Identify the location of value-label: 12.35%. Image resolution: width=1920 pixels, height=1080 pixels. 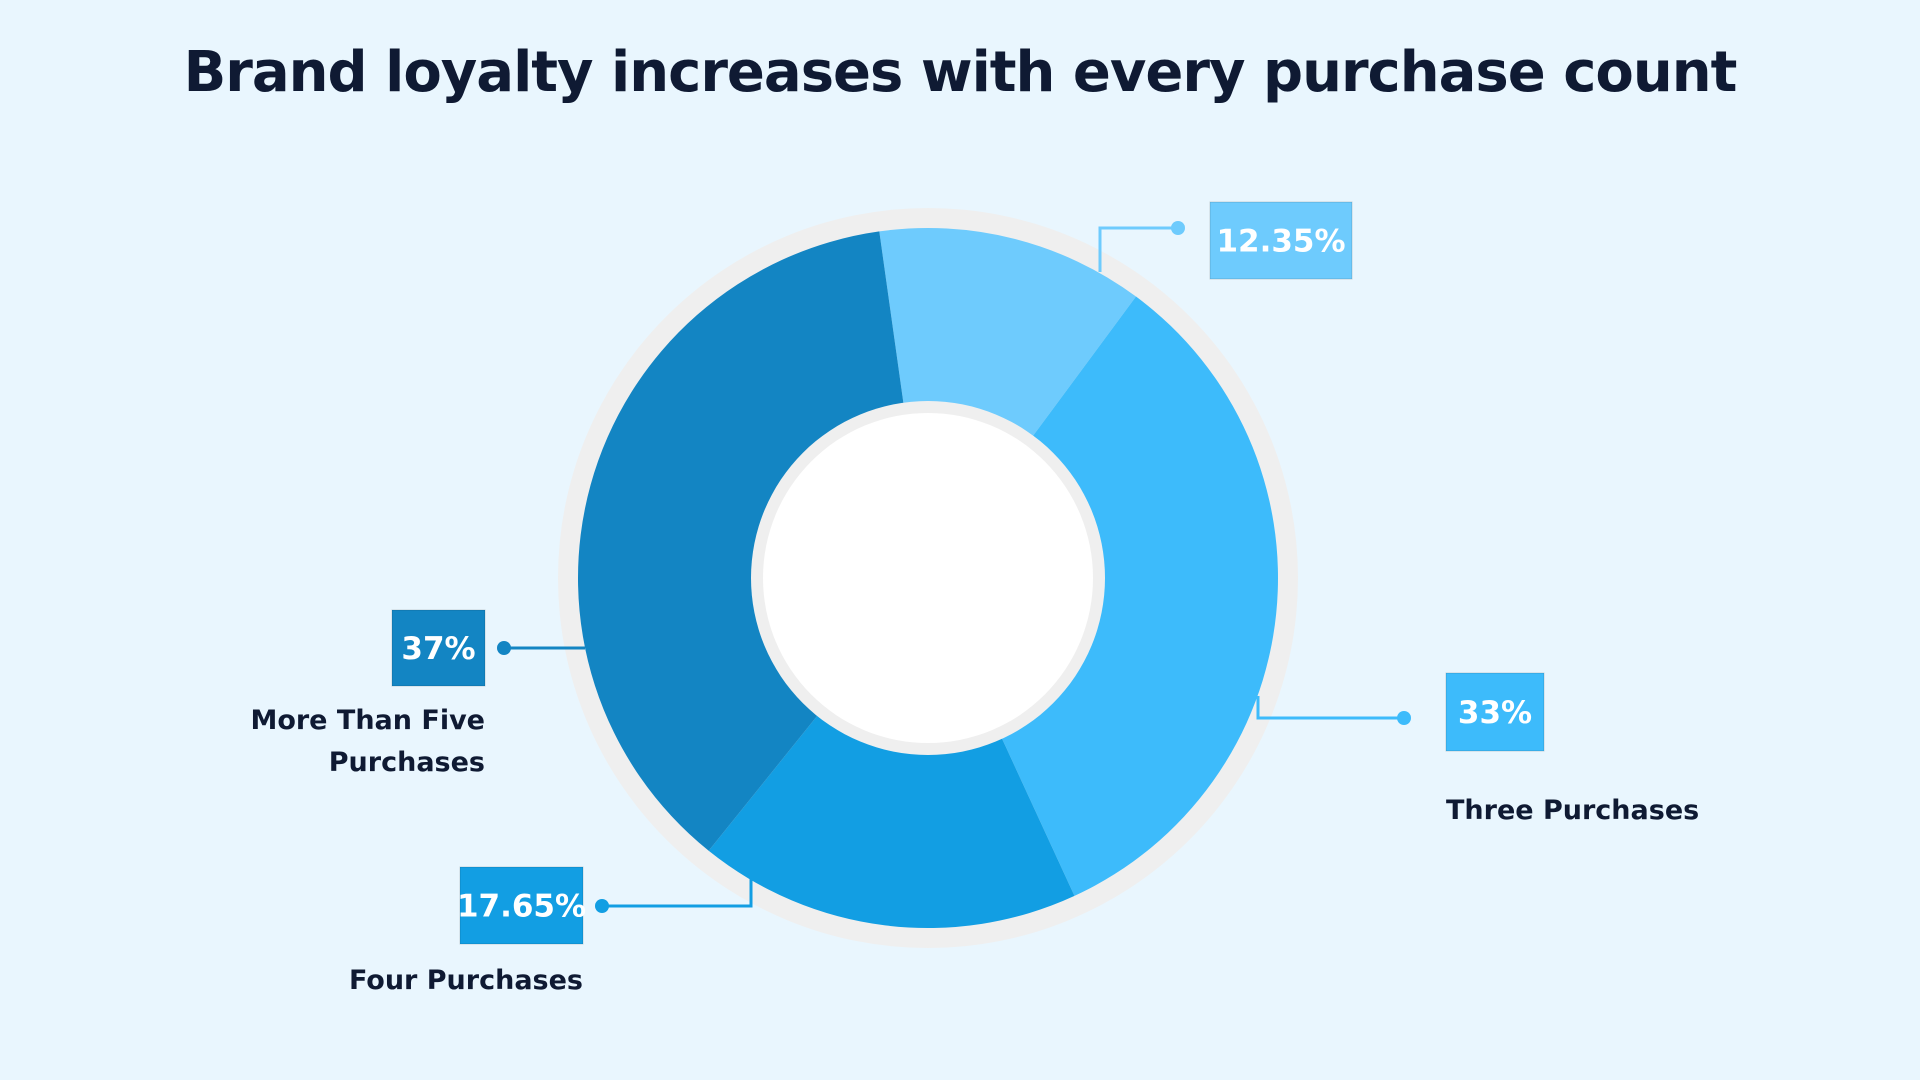
(1280, 242).